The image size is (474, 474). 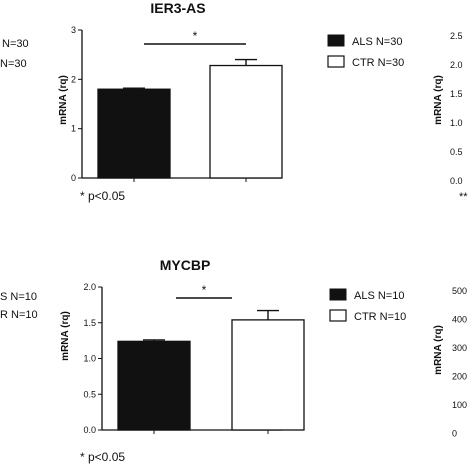 What do you see at coordinates (456, 123) in the screenshot?
I see `right-top-tick-label: 1.0` at bounding box center [456, 123].